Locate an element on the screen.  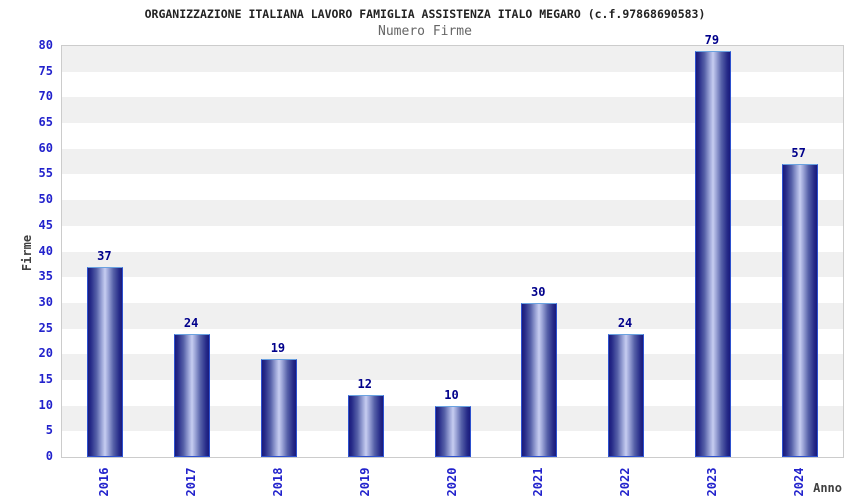
bar-value-label: 57 is located at coordinates (798, 153).